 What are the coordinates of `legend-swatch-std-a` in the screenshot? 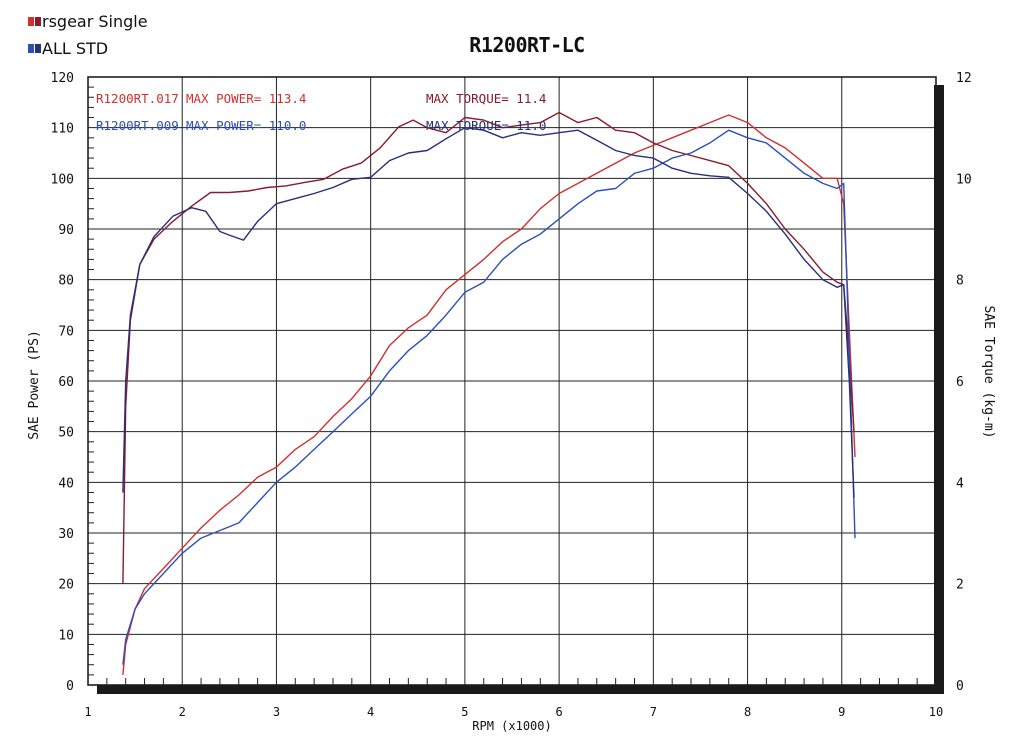 It's located at (31, 48).